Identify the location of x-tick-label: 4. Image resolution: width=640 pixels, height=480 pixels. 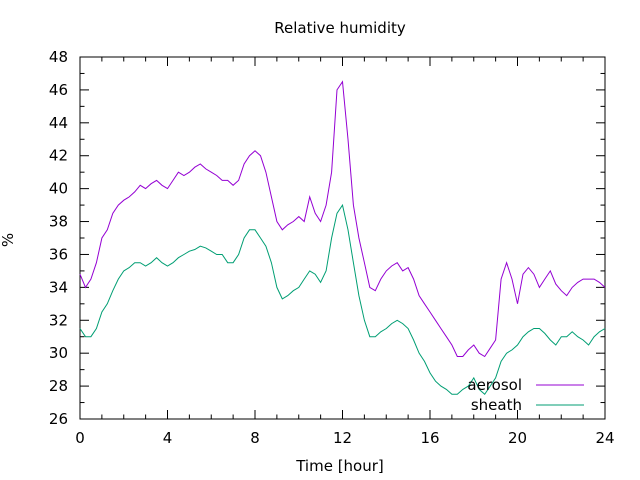
(168, 438).